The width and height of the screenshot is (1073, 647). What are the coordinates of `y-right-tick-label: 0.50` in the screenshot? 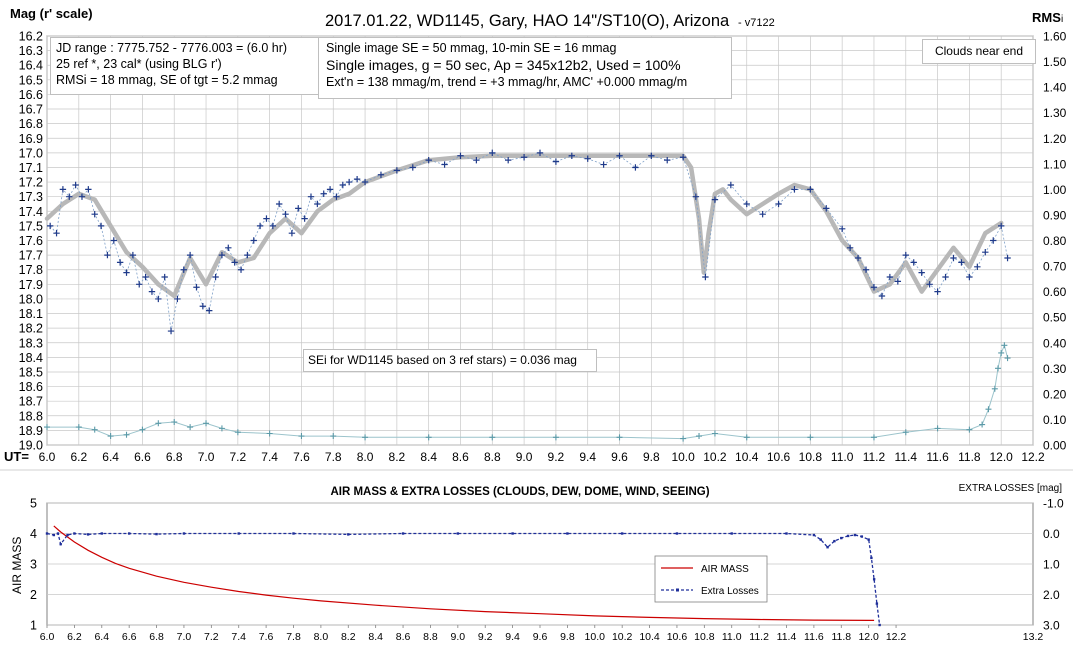 It's located at (1055, 318).